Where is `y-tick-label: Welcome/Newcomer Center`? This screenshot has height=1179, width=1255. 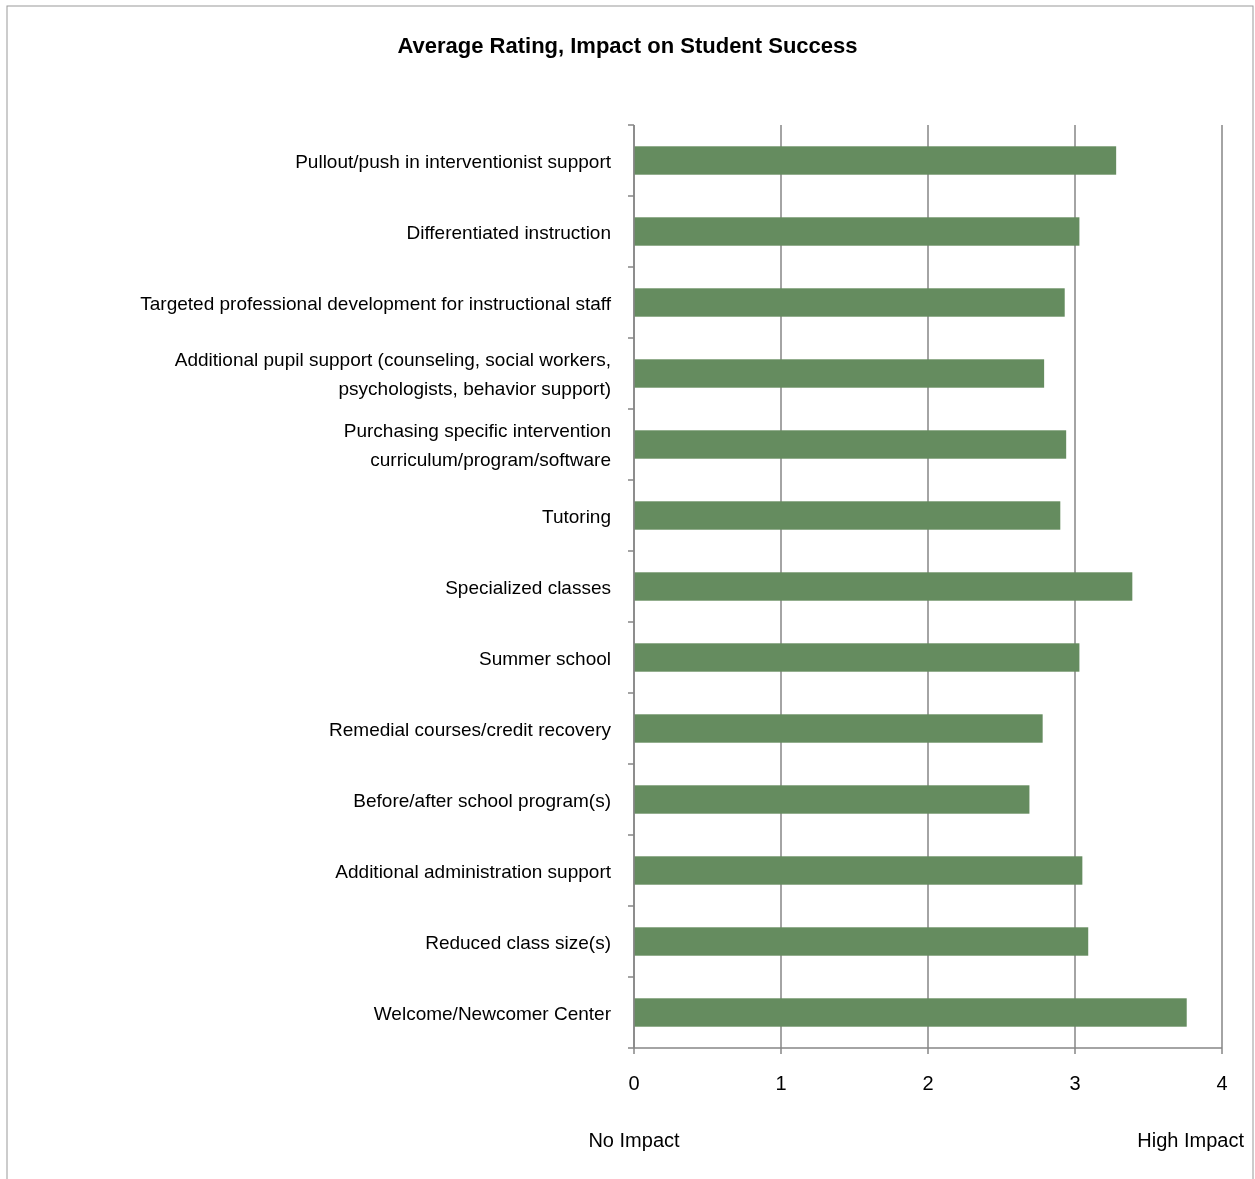
y-tick-label: Welcome/Newcomer Center is located at coordinates (492, 1012).